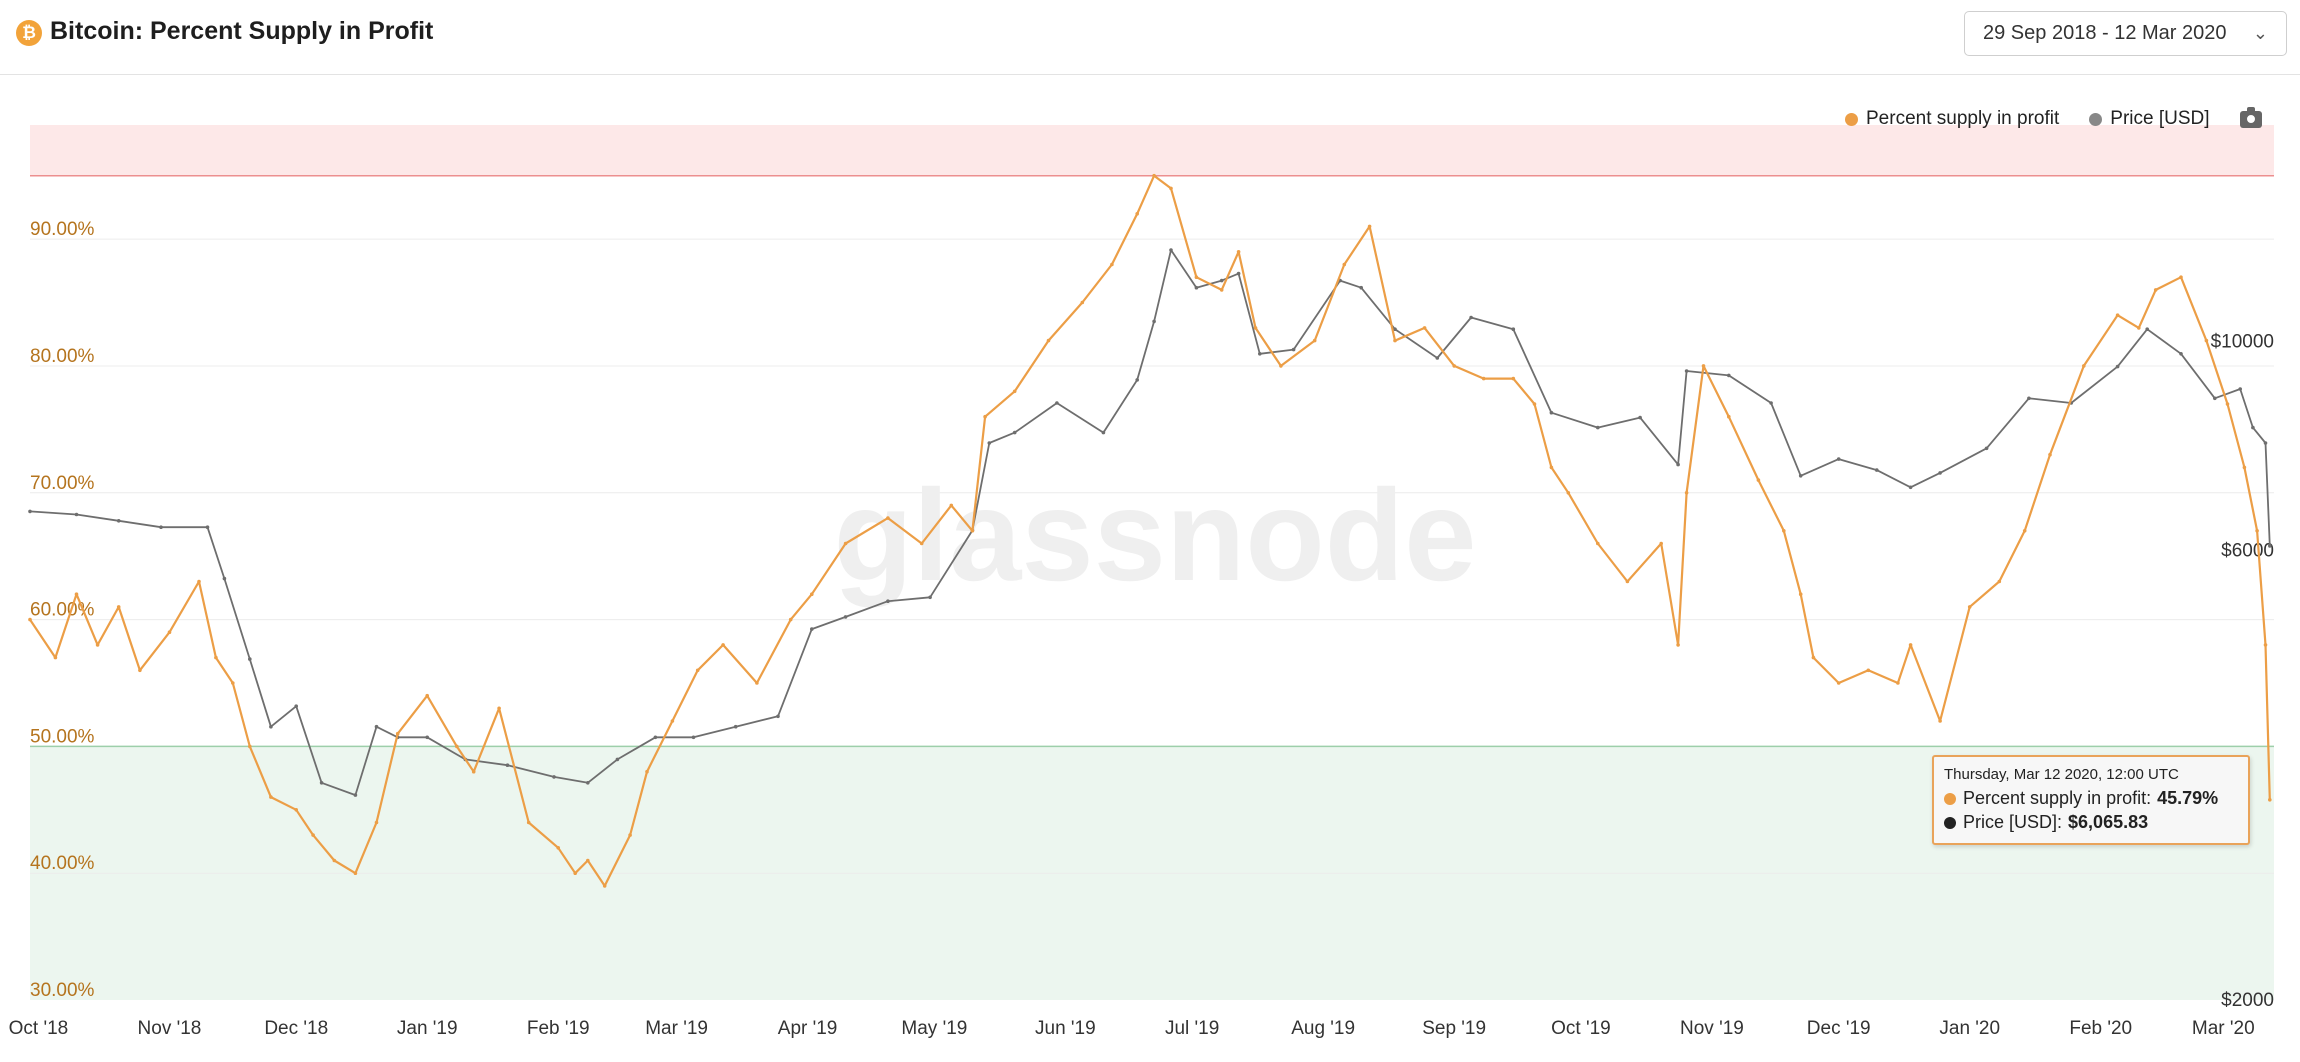 This screenshot has width=2300, height=1062. Describe the element at coordinates (2250, 117) in the screenshot. I see `camera-icon` at that location.